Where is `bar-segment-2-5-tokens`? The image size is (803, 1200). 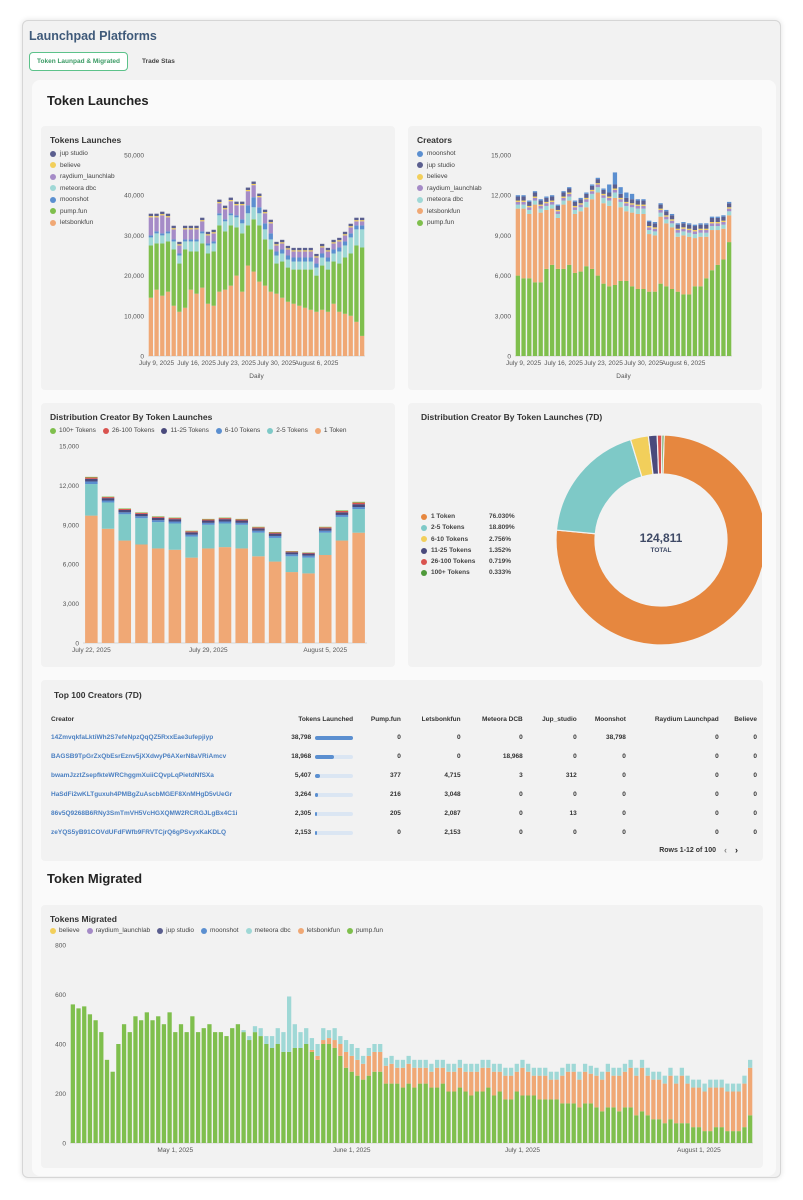 bar-segment-2-5-tokens is located at coordinates (158, 535).